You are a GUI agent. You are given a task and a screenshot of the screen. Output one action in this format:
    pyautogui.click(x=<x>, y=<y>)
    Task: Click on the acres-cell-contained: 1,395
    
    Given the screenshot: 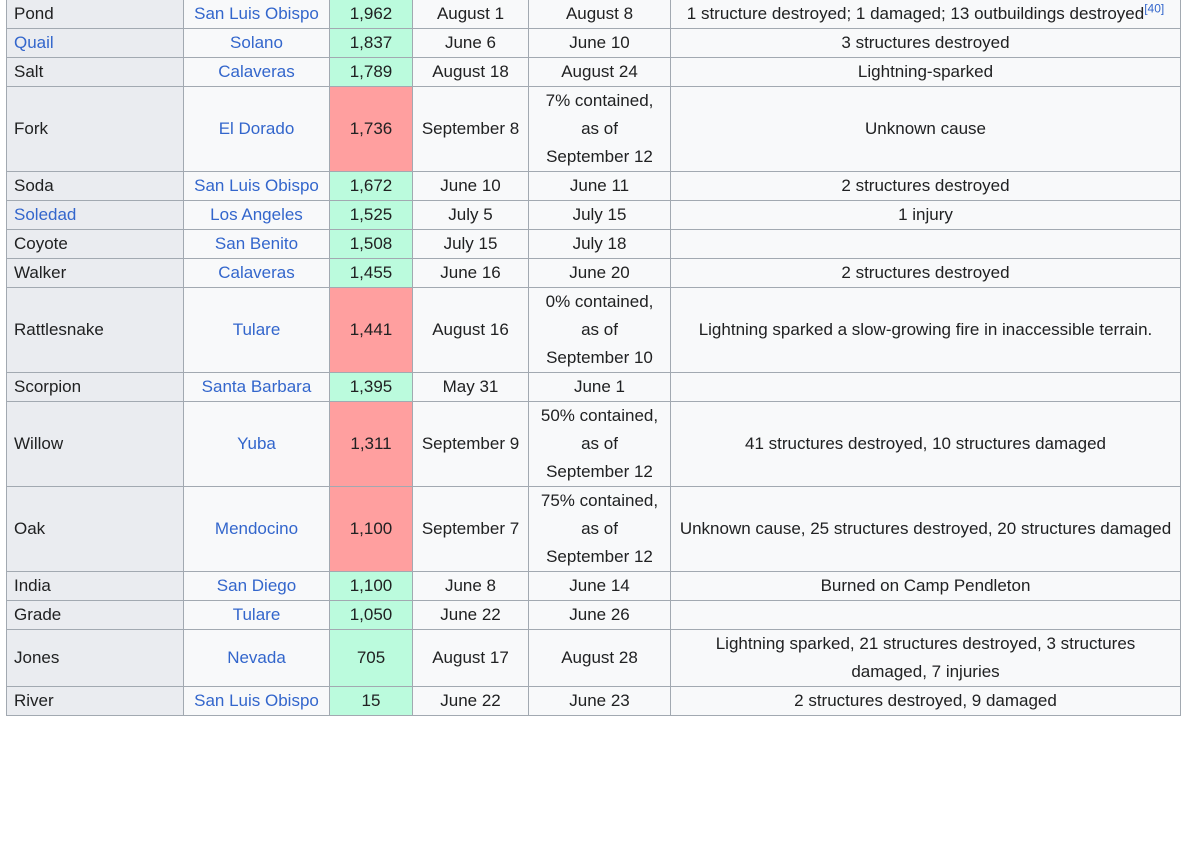 What is the action you would take?
    pyautogui.click(x=371, y=387)
    